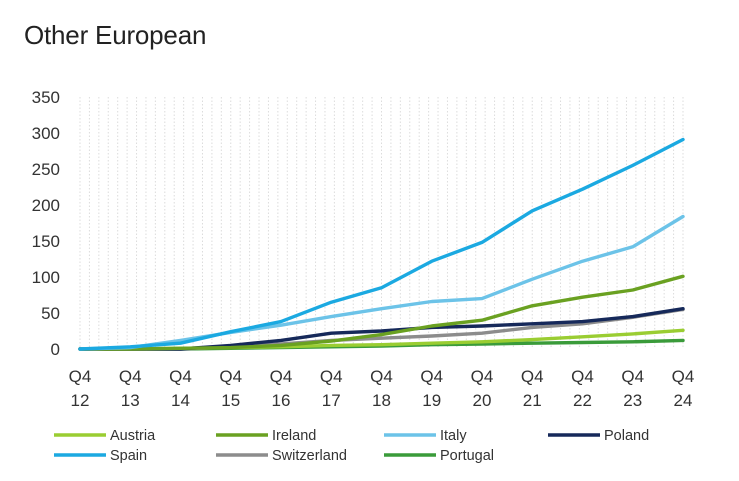 This screenshot has width=739, height=481. Describe the element at coordinates (133, 436) in the screenshot. I see `legend-label-austria: Austria` at that location.